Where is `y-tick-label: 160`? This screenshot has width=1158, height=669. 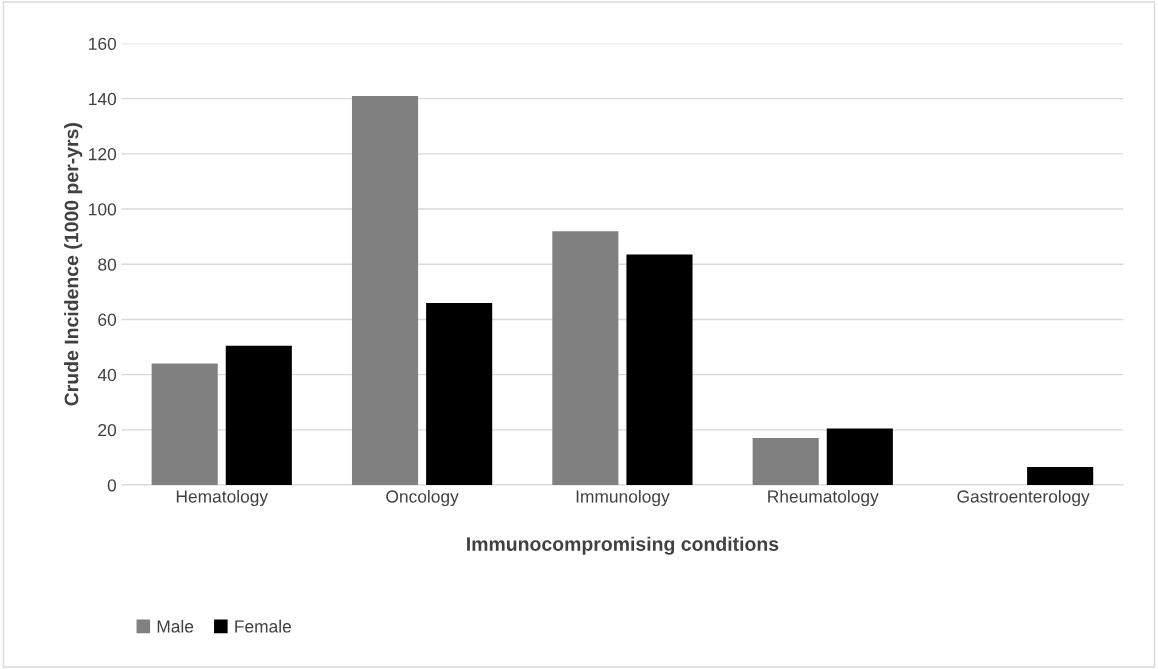 y-tick-label: 160 is located at coordinates (103, 43).